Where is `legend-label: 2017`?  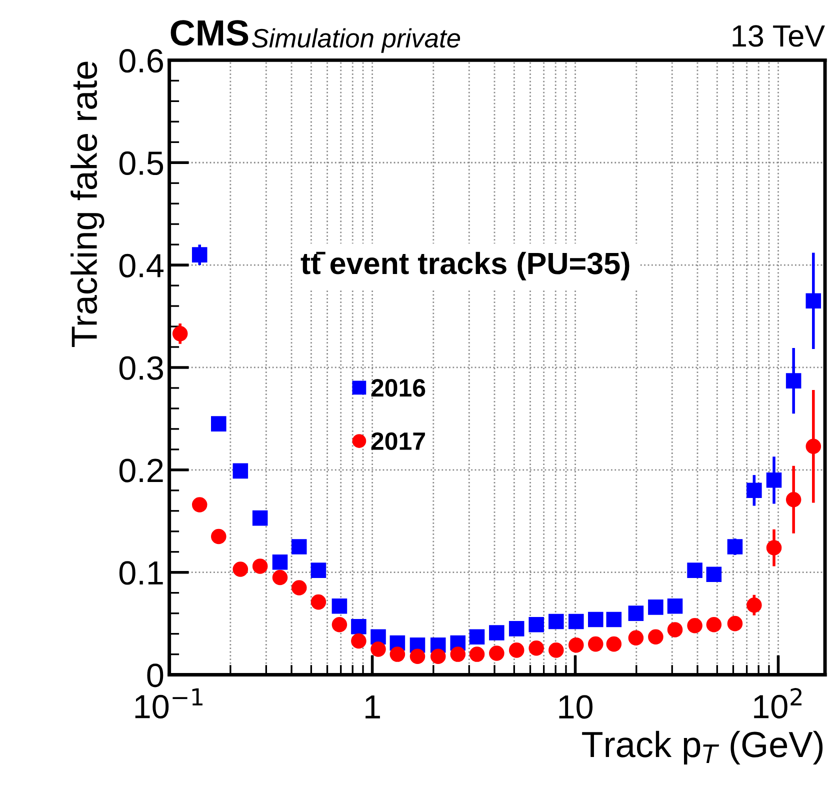
legend-label: 2017 is located at coordinates (398, 441).